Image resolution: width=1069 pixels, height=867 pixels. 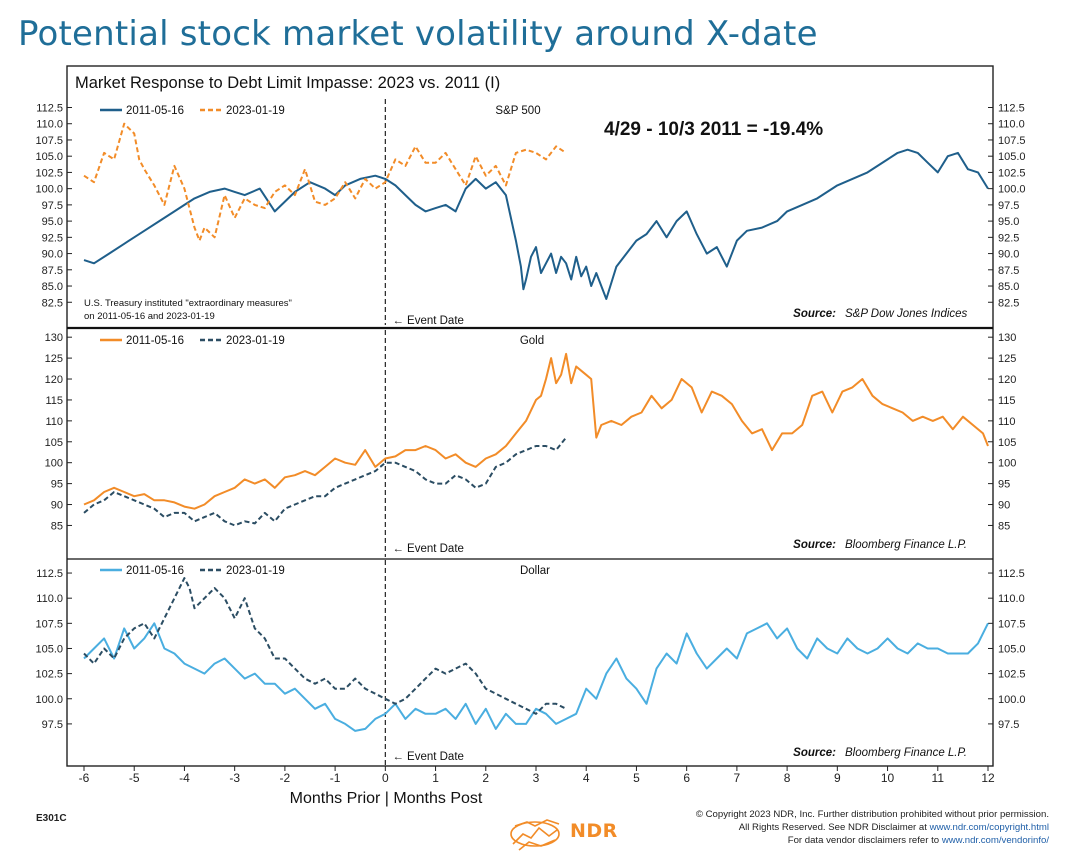 I want to click on y-tick-label-left: 85, so click(x=57, y=526).